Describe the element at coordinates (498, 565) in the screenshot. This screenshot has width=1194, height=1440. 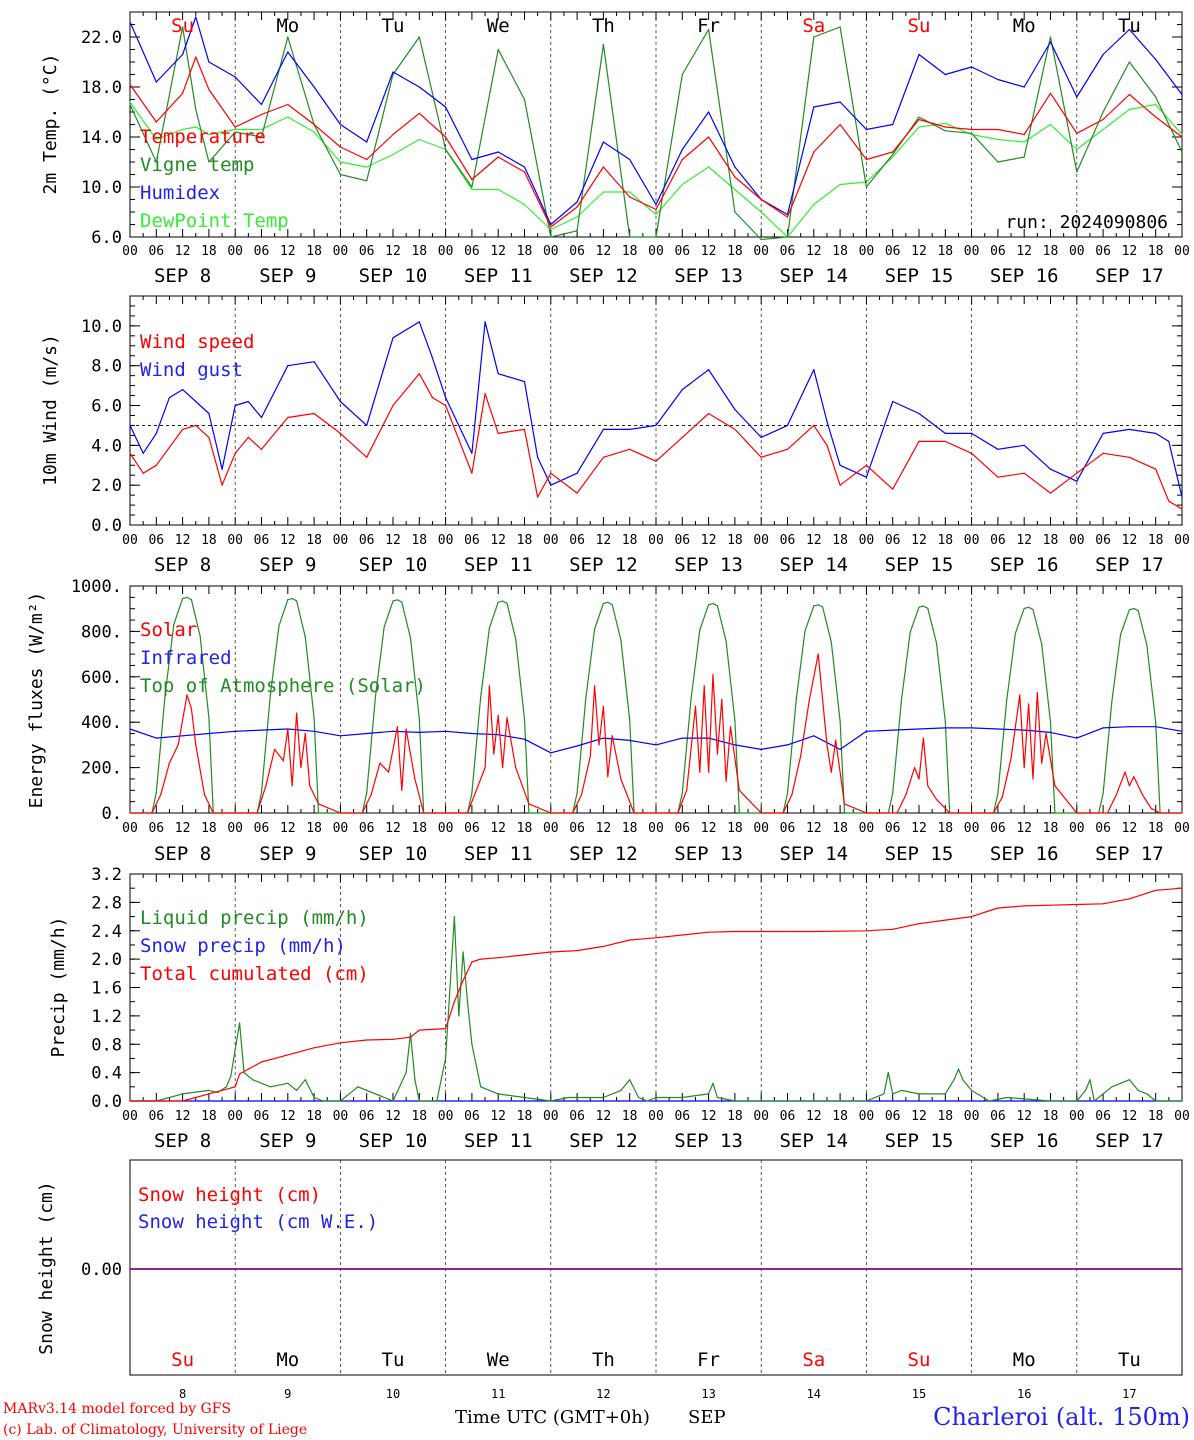
I see `date-label: SEP 11` at that location.